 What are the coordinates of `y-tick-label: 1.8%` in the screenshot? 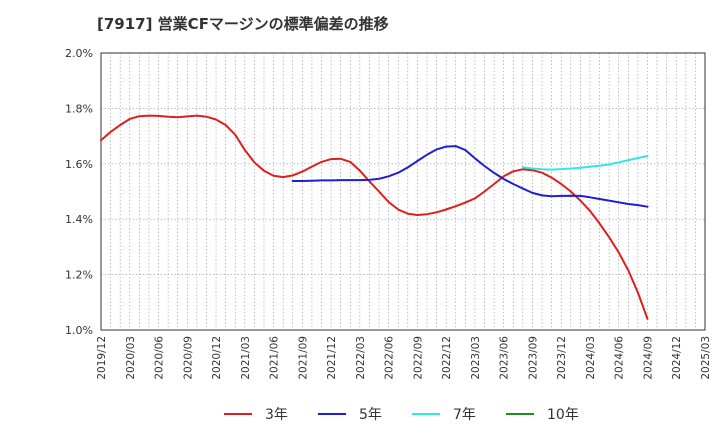 It's located at (79, 108).